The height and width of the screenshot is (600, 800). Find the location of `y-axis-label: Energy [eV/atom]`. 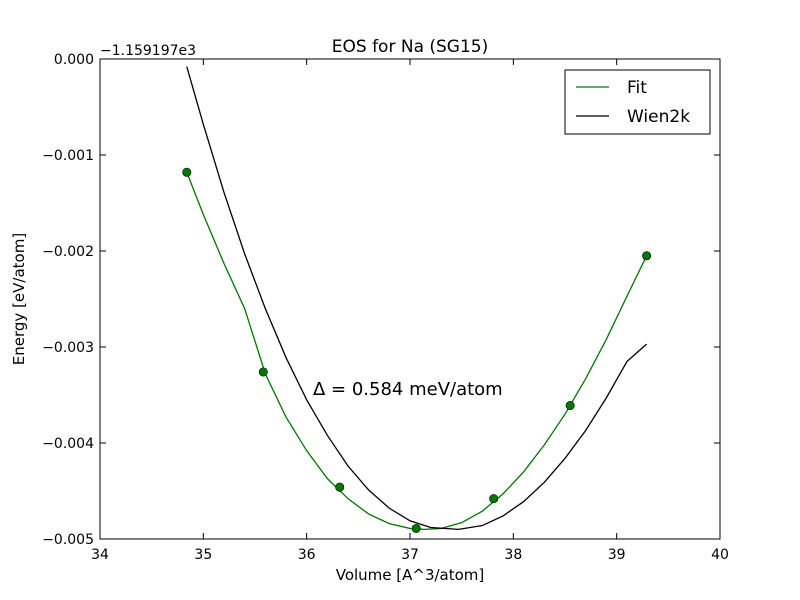

y-axis-label: Energy [eV/atom] is located at coordinates (19, 299).